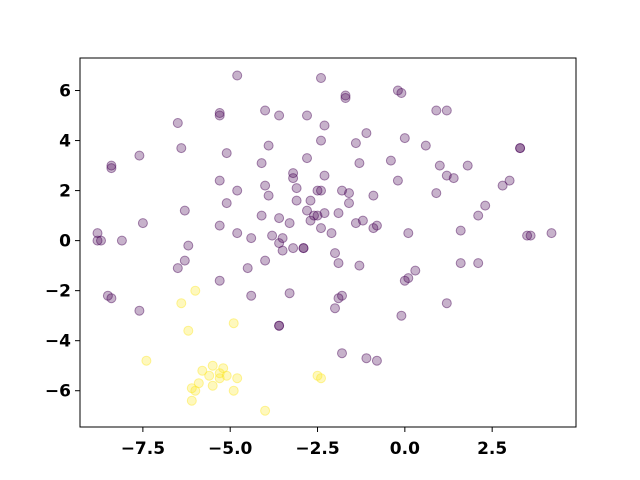 The image size is (640, 480). I want to click on y-tick-label: −4, so click(58, 342).